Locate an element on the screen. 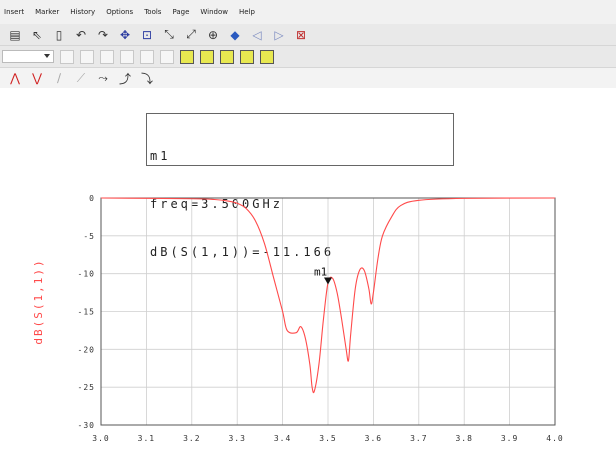 This screenshot has height=455, width=616. x-tick-label: 3.4 is located at coordinates (282, 438).